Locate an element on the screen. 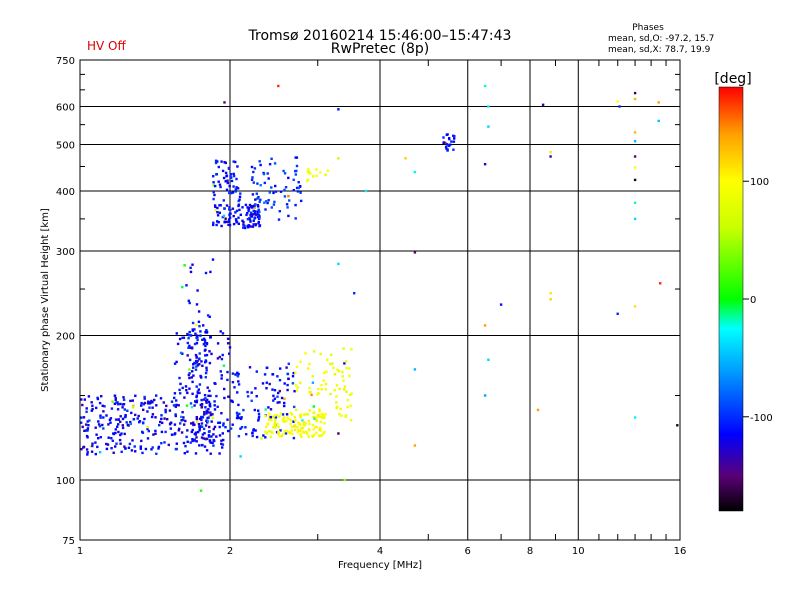 Image resolution: width=800 pixels, height=600 pixels. colorbar-ticks: 100 0 -100 is located at coordinates (758, 300).